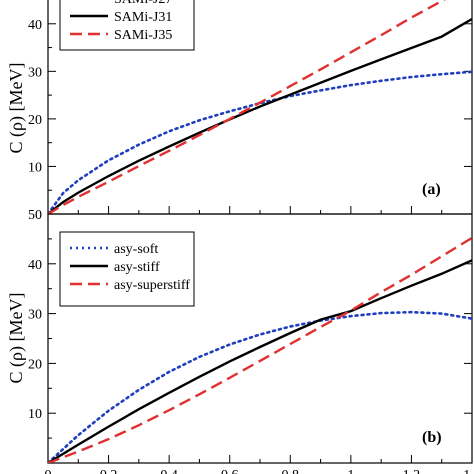 The height and width of the screenshot is (474, 474). What do you see at coordinates (143, 35) in the screenshot?
I see `legend-label: SAMi-J35` at bounding box center [143, 35].